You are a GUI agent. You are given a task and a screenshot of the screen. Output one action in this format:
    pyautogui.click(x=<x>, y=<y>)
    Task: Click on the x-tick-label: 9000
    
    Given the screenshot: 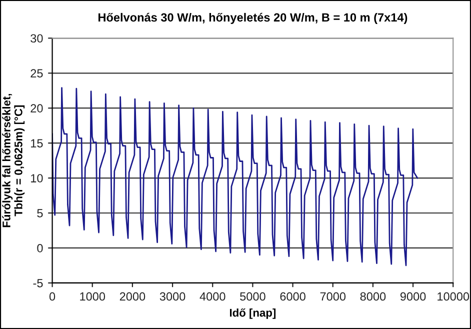 What is the action you would take?
    pyautogui.click(x=413, y=296)
    